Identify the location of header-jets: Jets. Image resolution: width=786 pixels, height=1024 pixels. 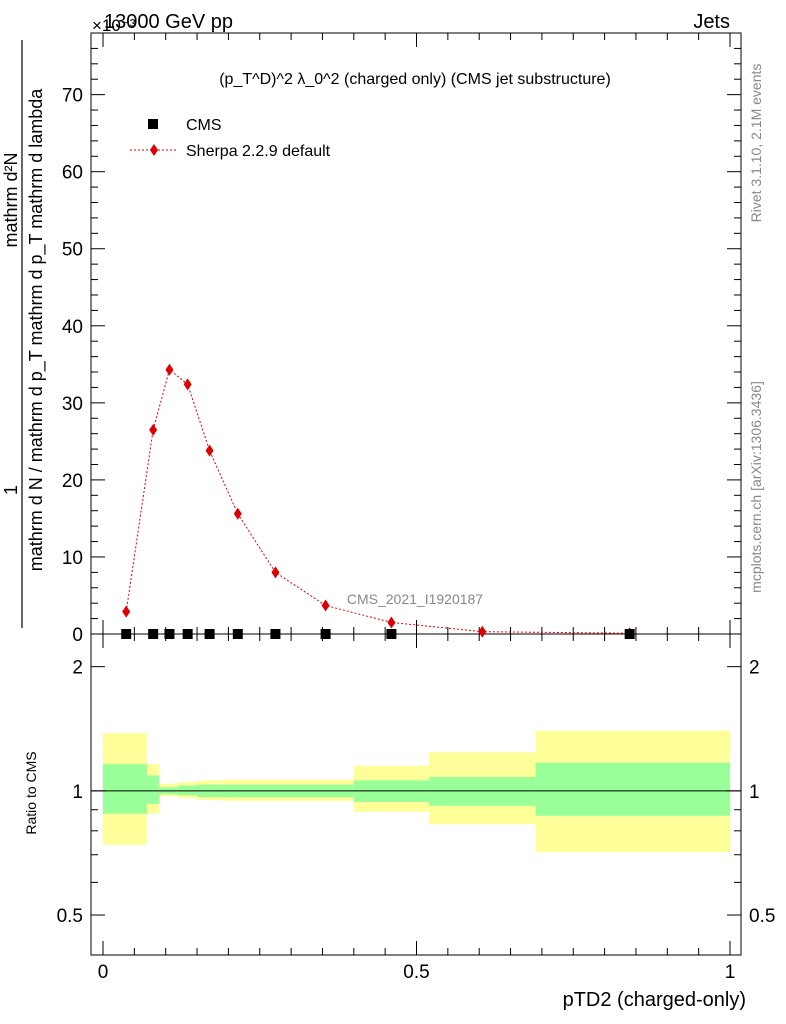
(711, 22).